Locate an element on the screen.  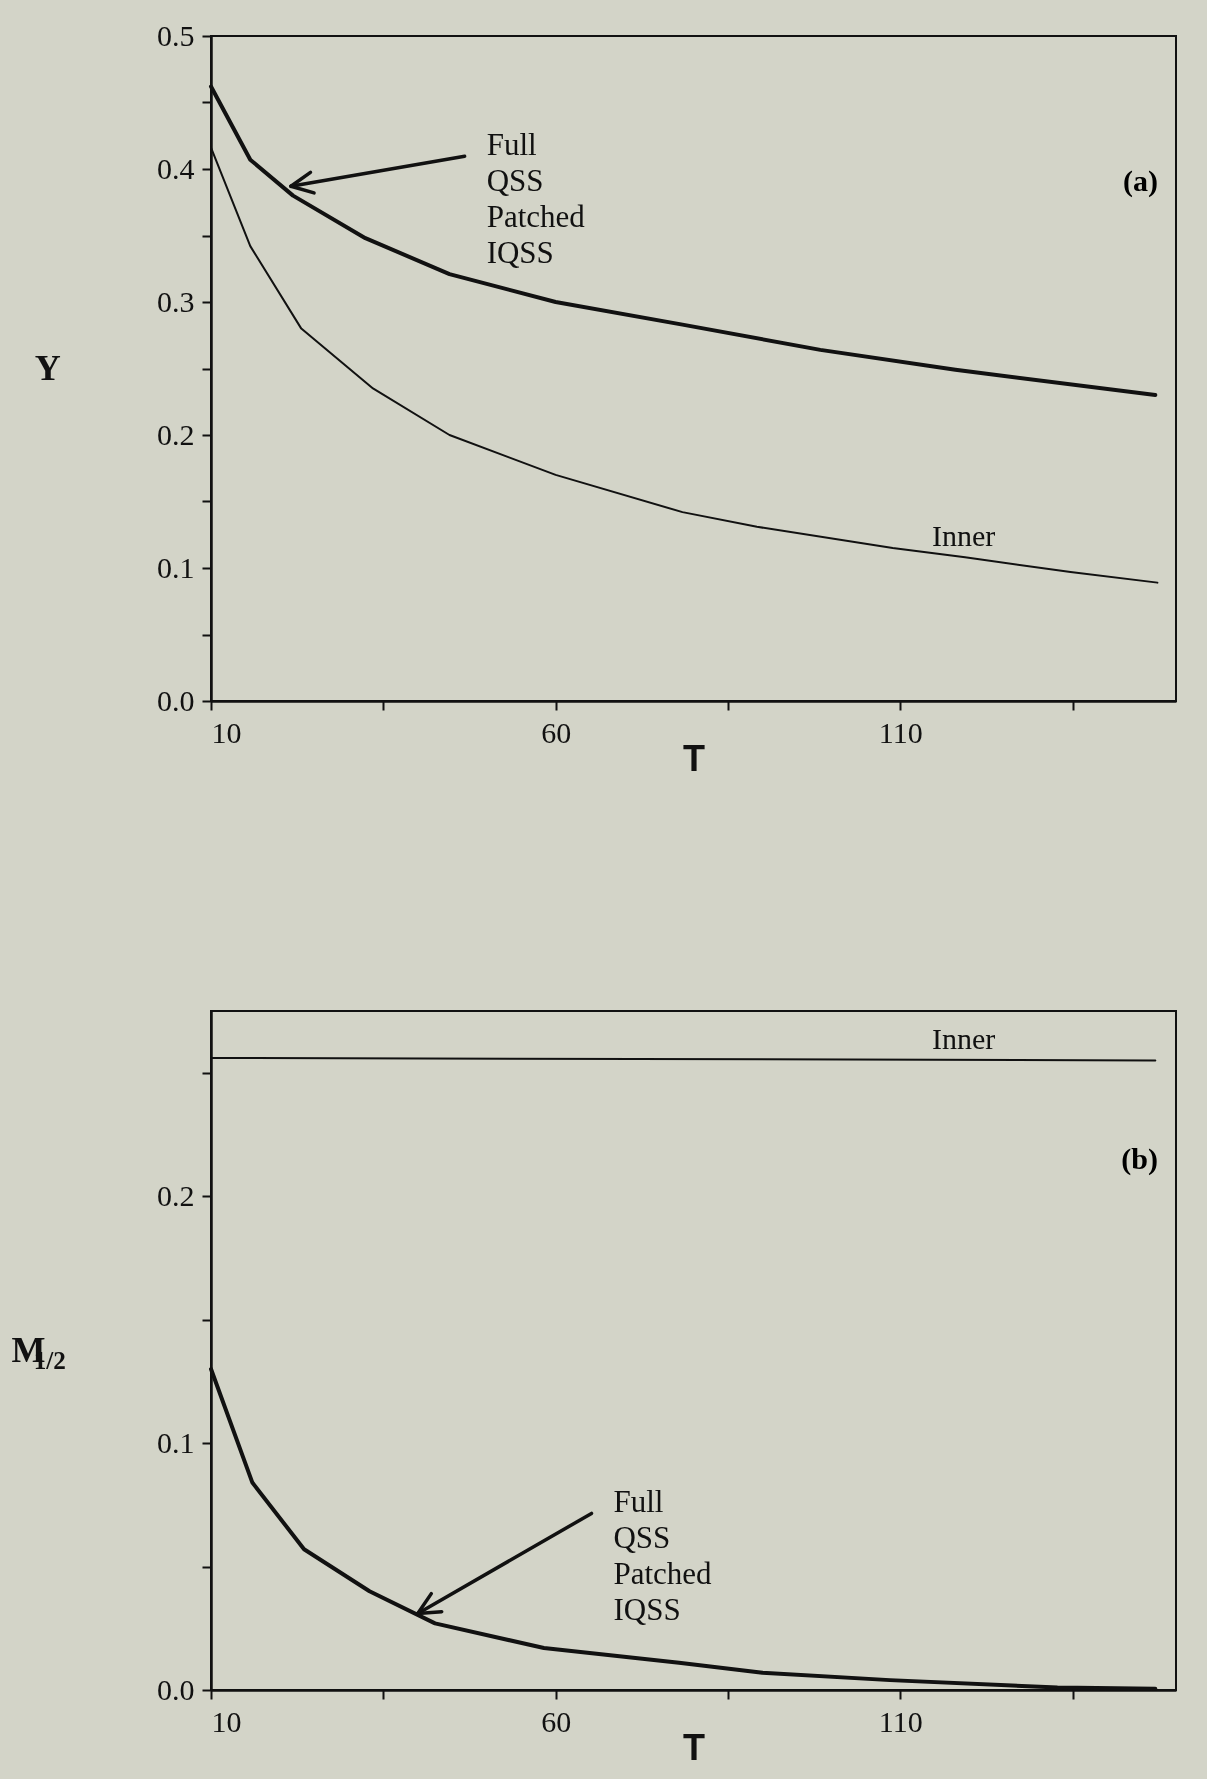
y-tick-label: 0.5 is located at coordinates (176, 35).